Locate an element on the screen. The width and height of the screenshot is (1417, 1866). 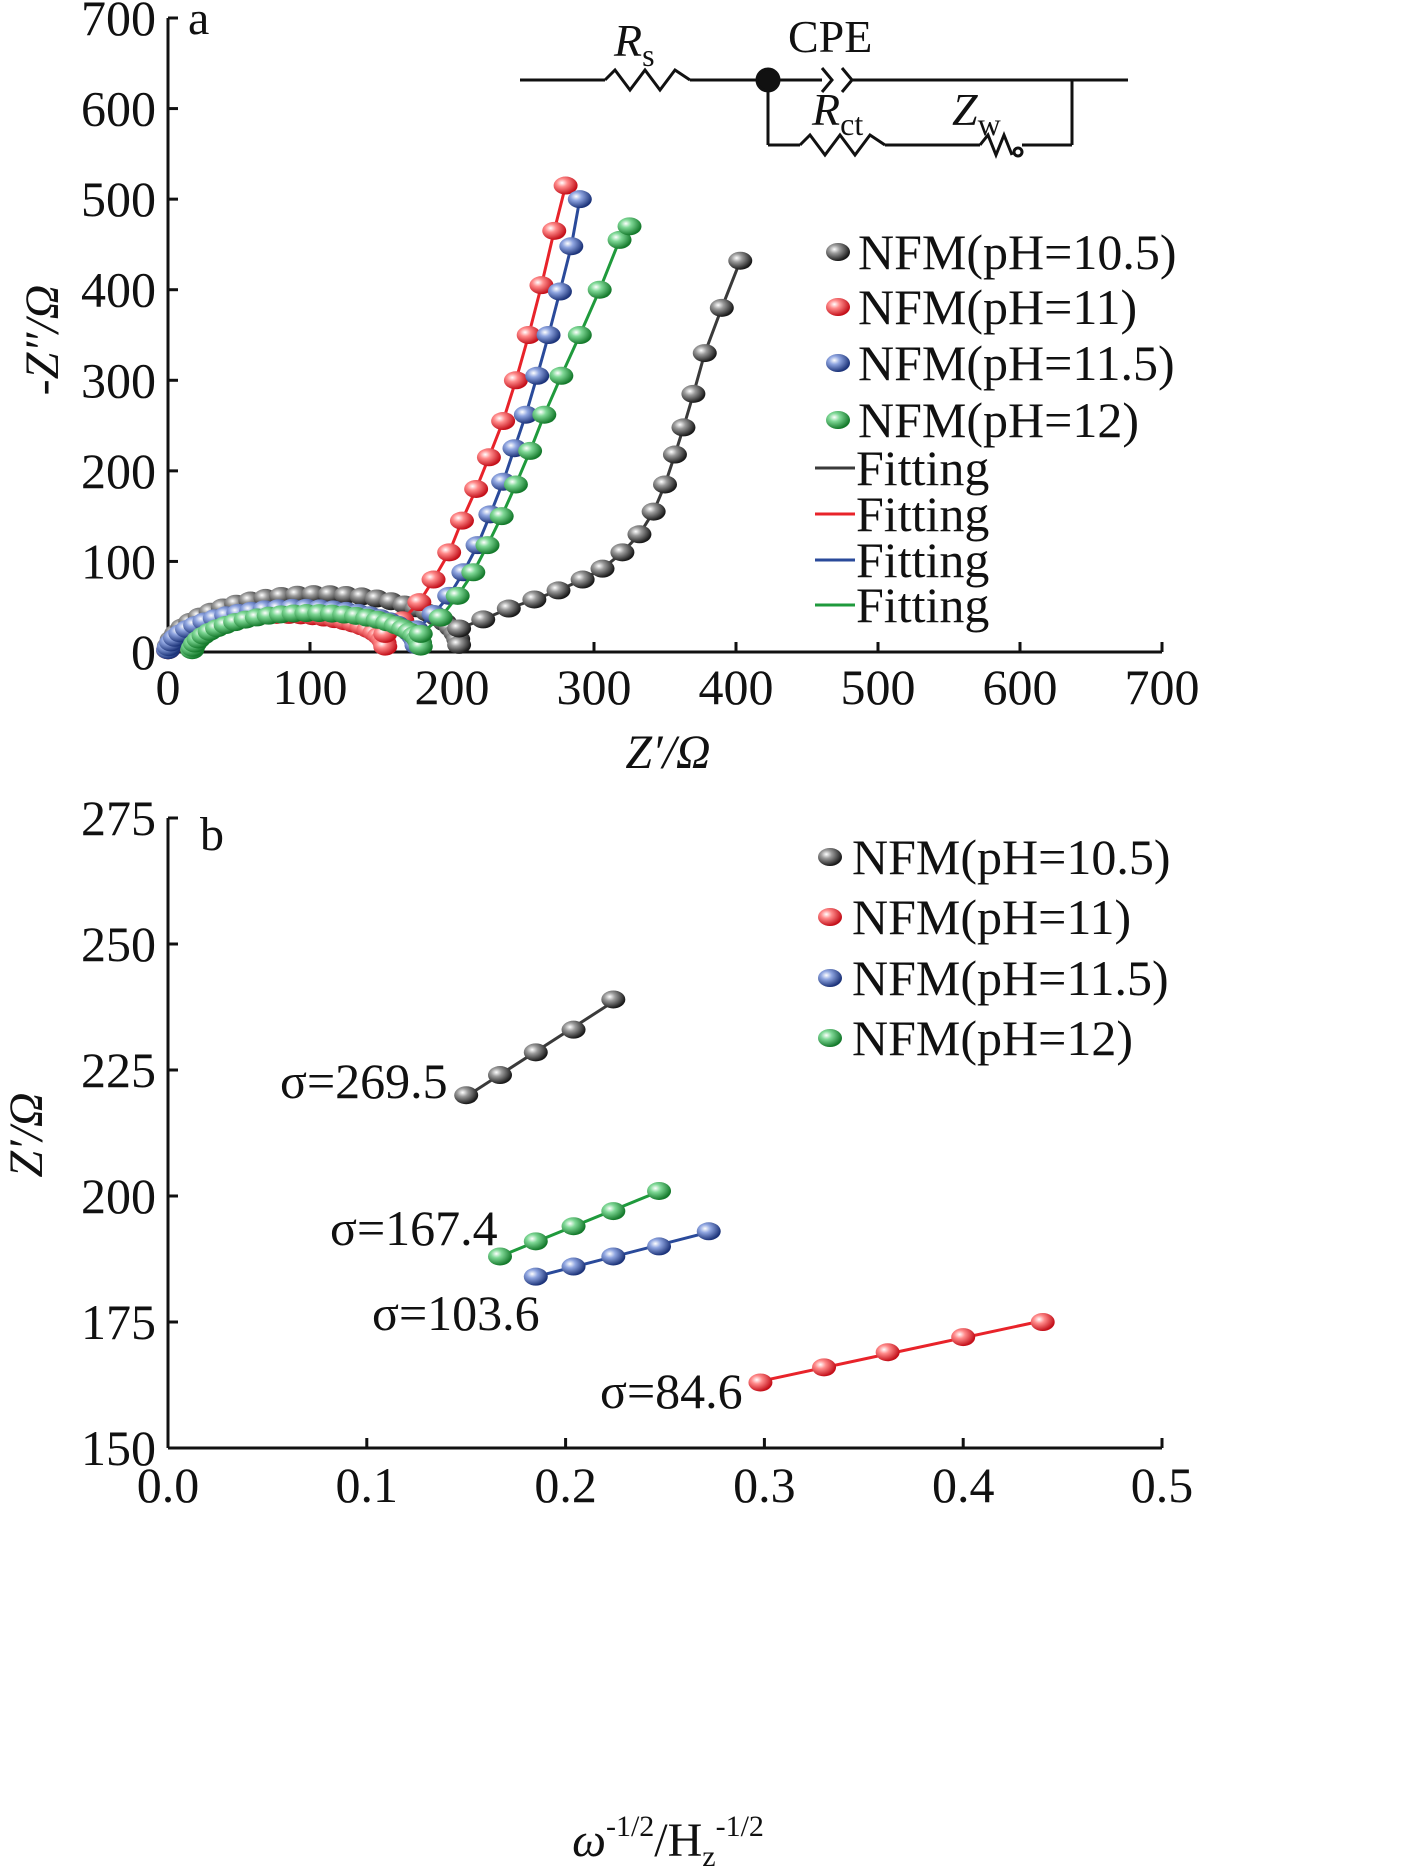
sigma-label-ph-10-5: σ=269.5 is located at coordinates (364, 1081).